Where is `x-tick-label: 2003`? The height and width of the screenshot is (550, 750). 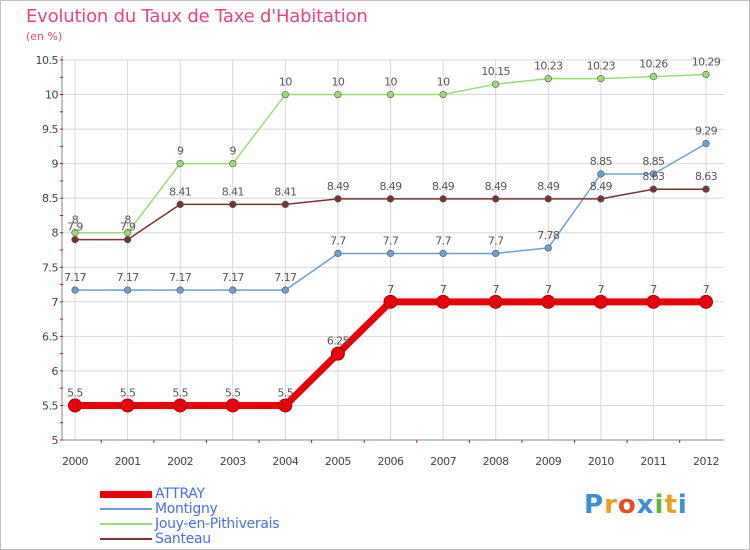
x-tick-label: 2003 is located at coordinates (233, 461).